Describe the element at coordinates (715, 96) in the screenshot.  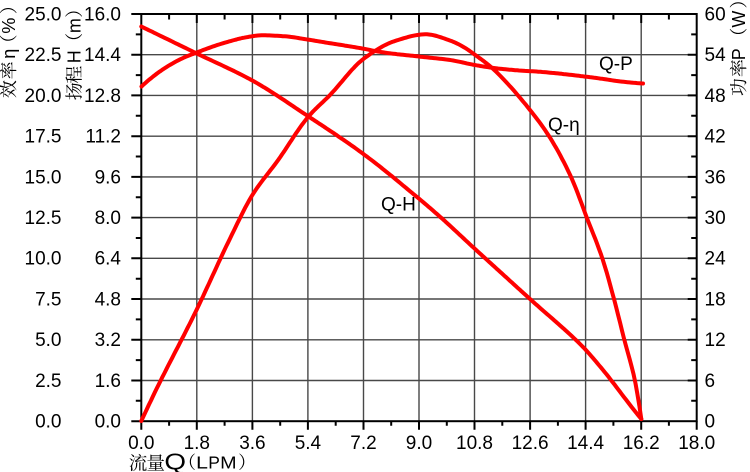
I see `svg-text: 48` at that location.